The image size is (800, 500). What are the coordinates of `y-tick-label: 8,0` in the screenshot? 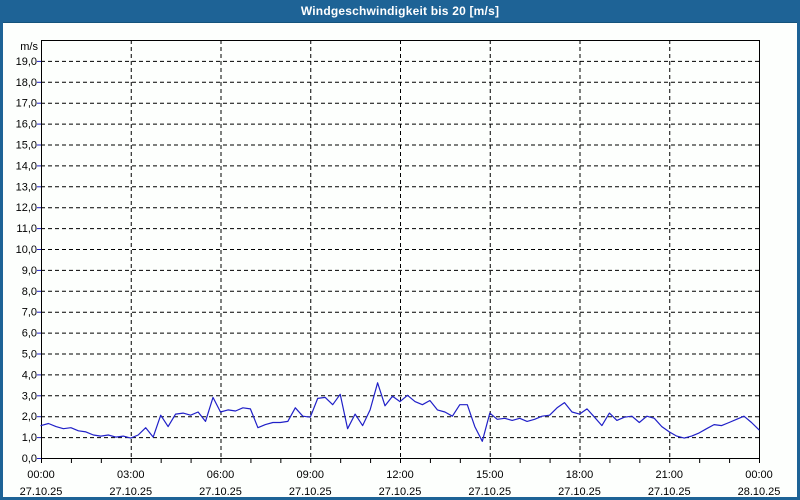 It's located at (29, 292).